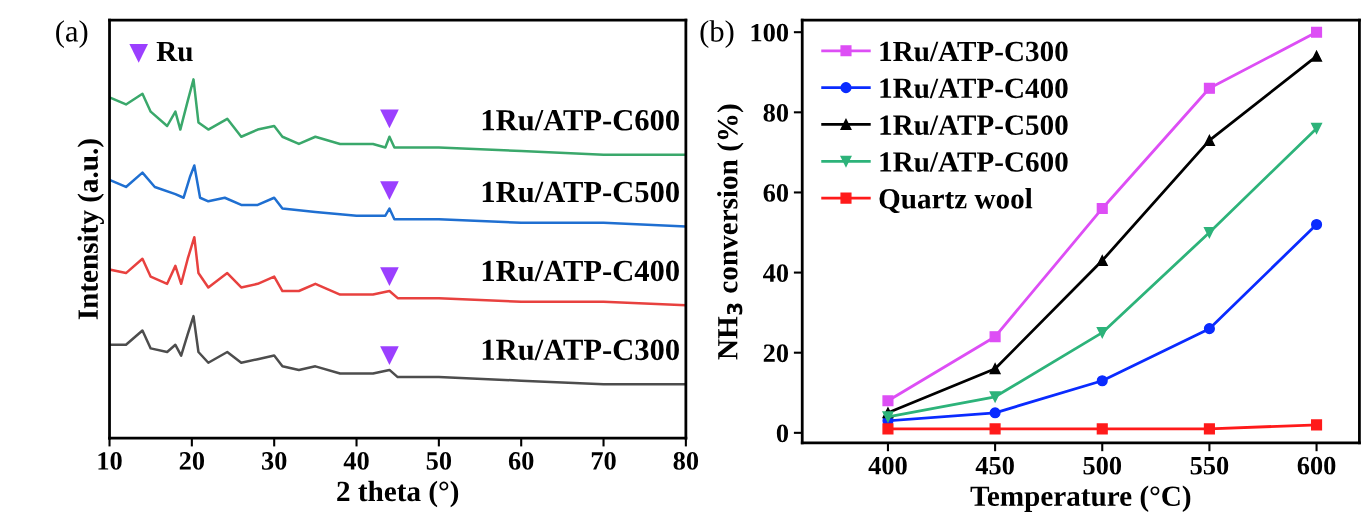 This screenshot has width=1369, height=531. What do you see at coordinates (782, 433) in the screenshot?
I see `y-tick-label: 0` at bounding box center [782, 433].